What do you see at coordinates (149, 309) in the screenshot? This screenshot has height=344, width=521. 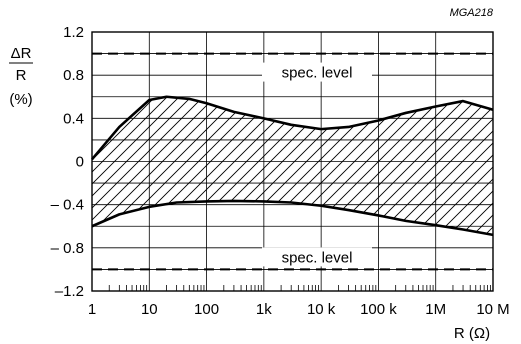 I see `x-tick-label: 10` at bounding box center [149, 309].